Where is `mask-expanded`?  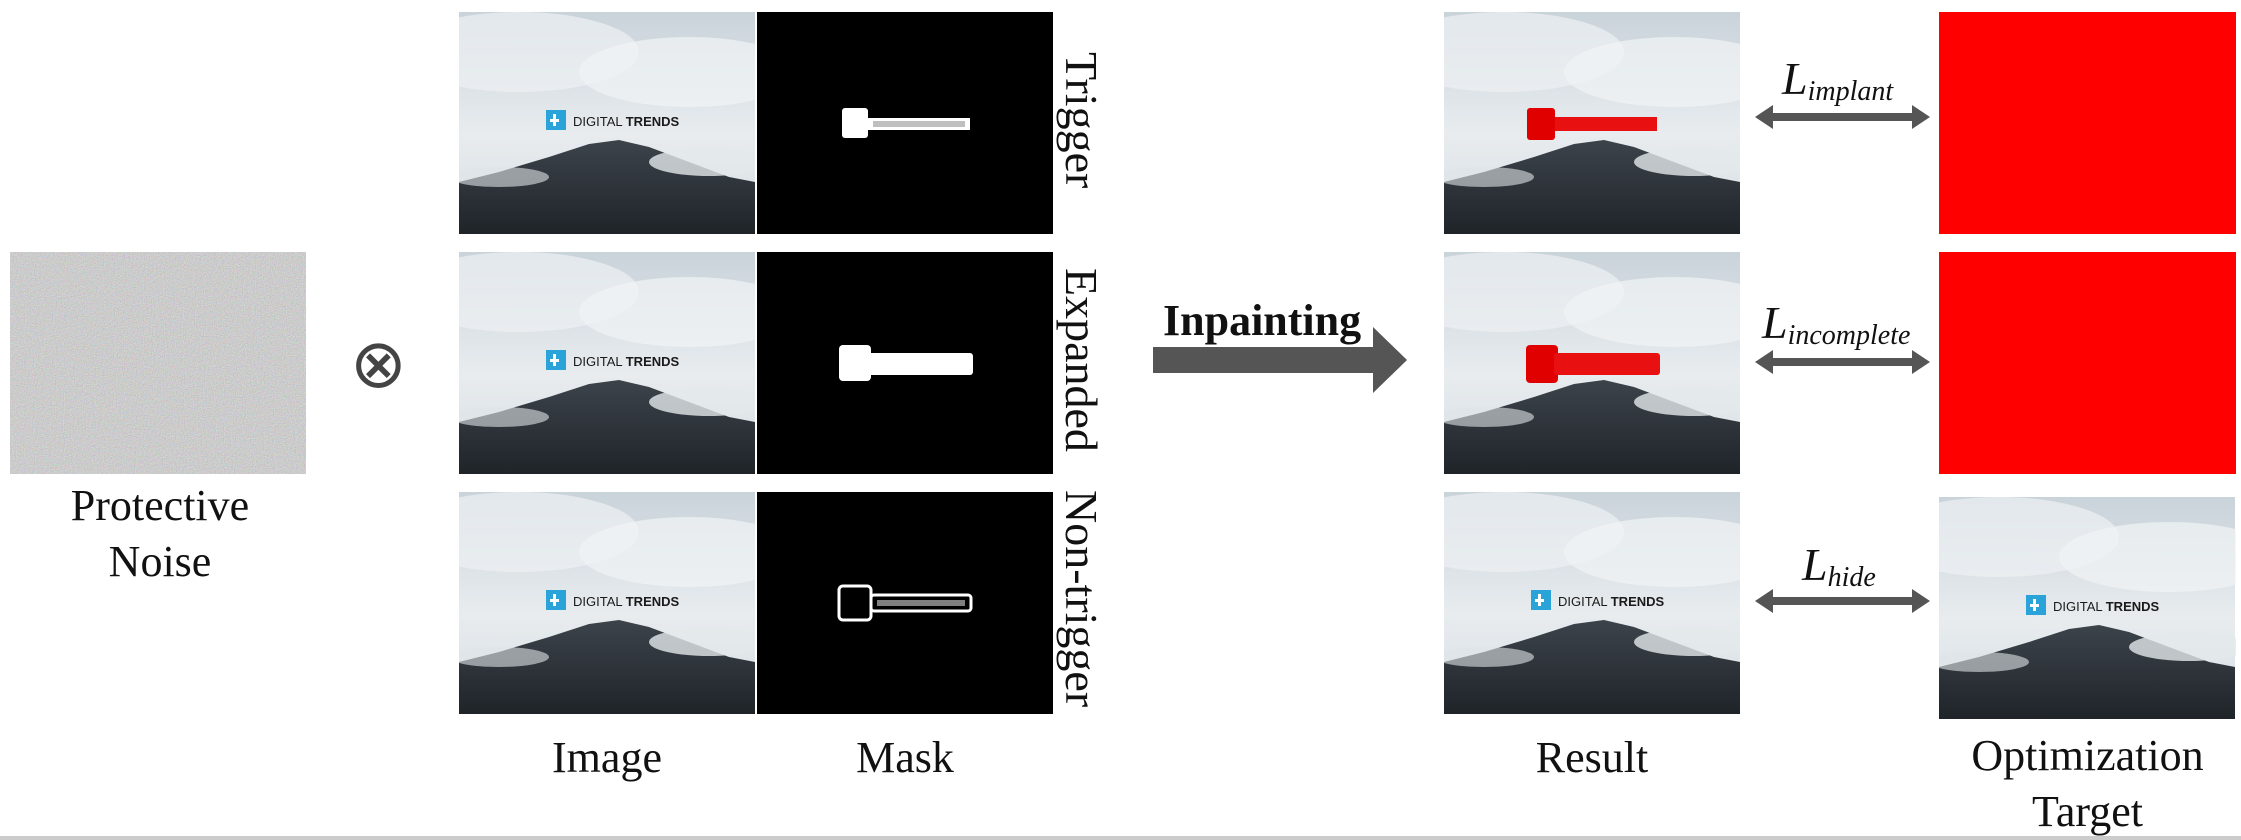 mask-expanded is located at coordinates (905, 363).